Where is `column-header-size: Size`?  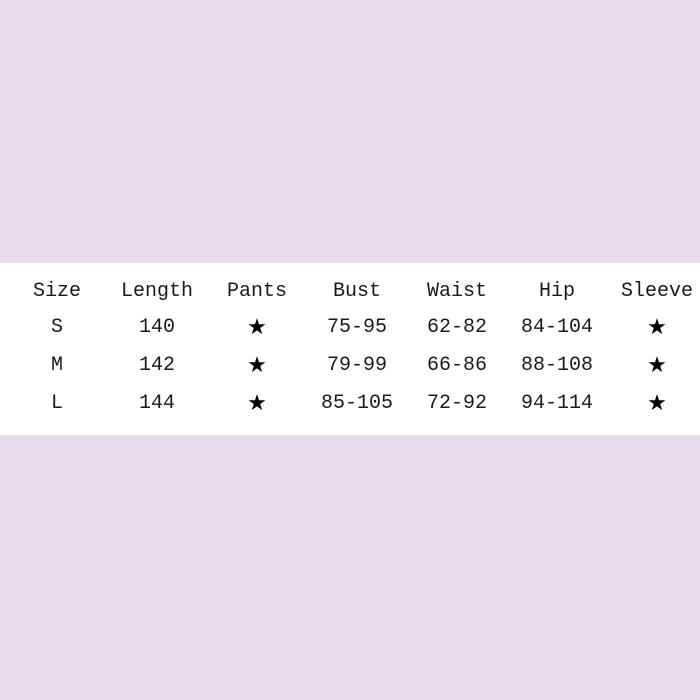 column-header-size: Size is located at coordinates (56, 291).